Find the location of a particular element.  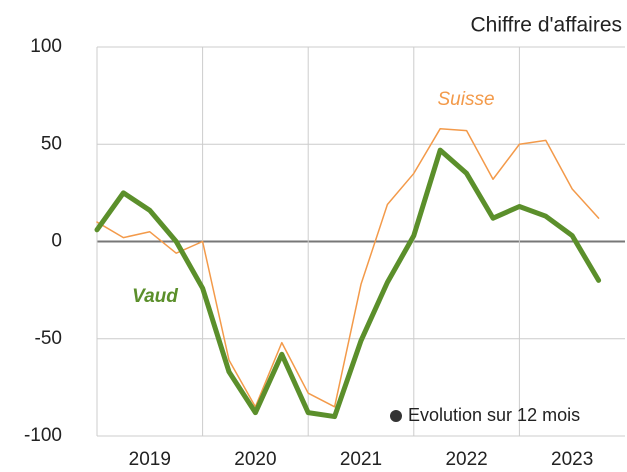

y-tick-label: 100 is located at coordinates (46, 46).